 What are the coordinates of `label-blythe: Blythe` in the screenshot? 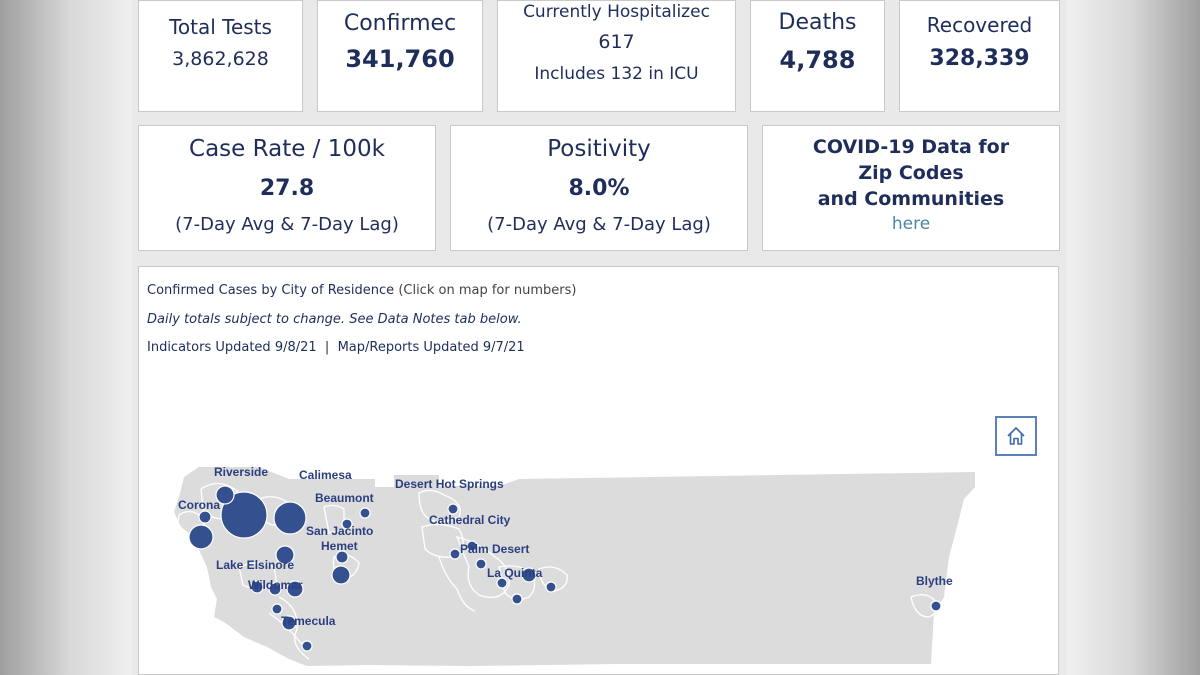 It's located at (934, 581).